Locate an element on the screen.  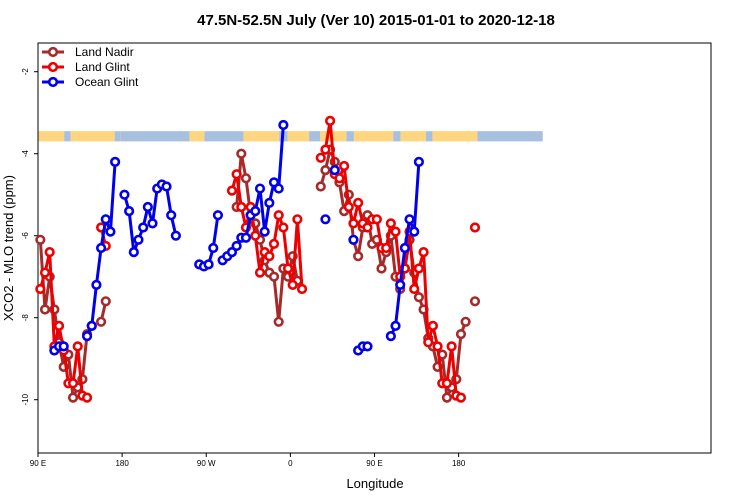
land-ocean-band is located at coordinates (290, 136).